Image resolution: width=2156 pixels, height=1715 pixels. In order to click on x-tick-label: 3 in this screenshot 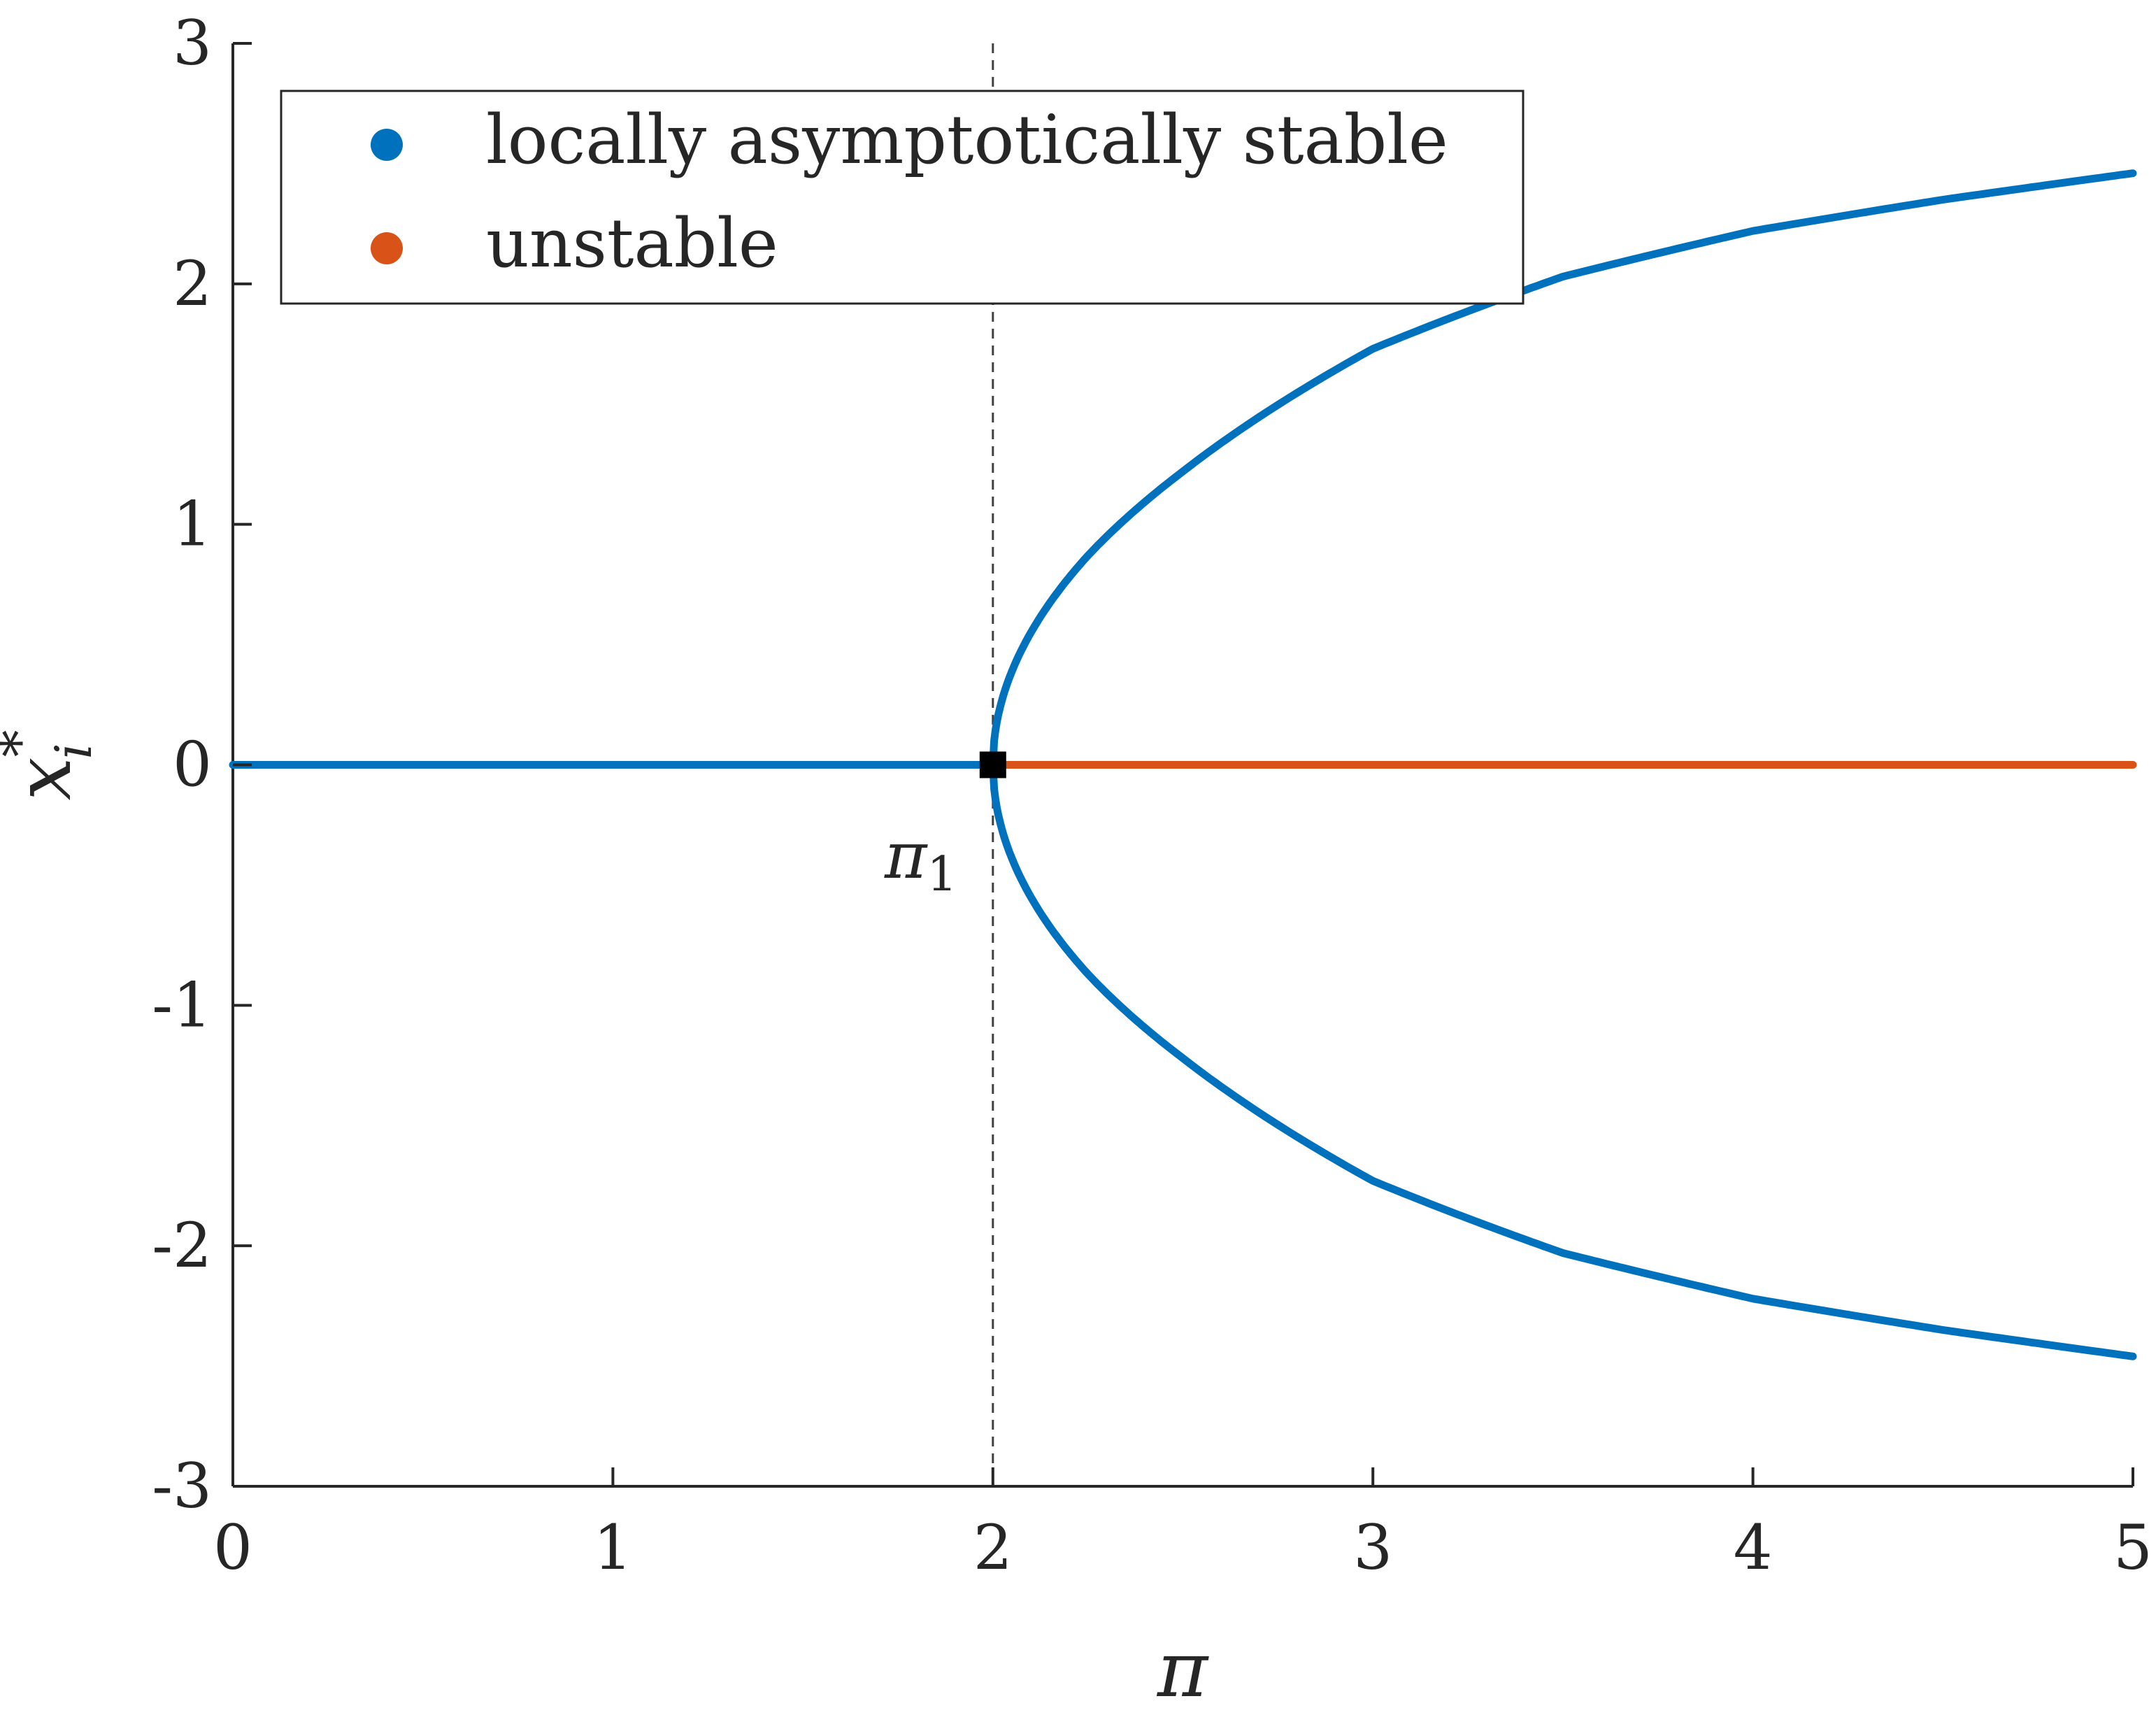, I will do `click(1372, 1548)`.